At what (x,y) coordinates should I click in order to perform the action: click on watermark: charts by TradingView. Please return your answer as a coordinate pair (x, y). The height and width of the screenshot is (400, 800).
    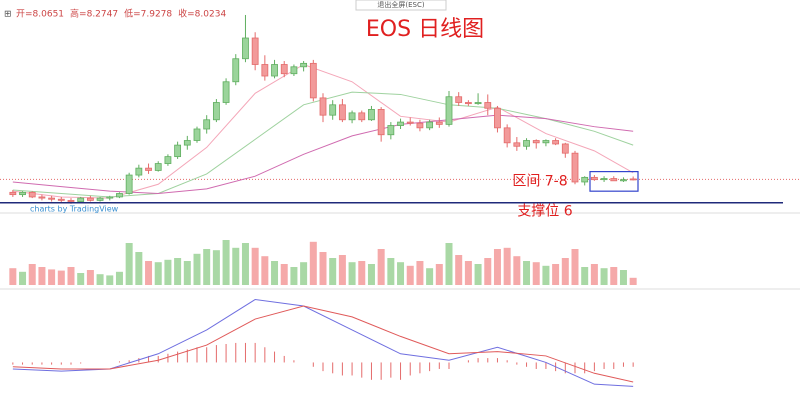
    Looking at the image, I should click on (74, 209).